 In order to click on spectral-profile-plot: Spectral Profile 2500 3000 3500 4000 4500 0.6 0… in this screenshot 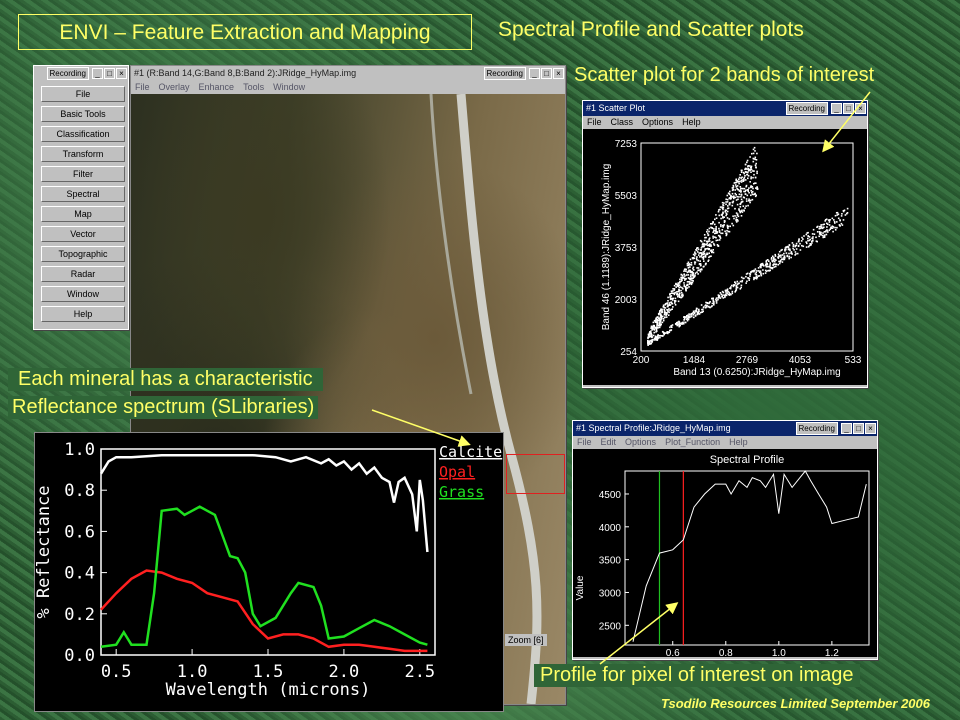, I will do `click(725, 553)`.